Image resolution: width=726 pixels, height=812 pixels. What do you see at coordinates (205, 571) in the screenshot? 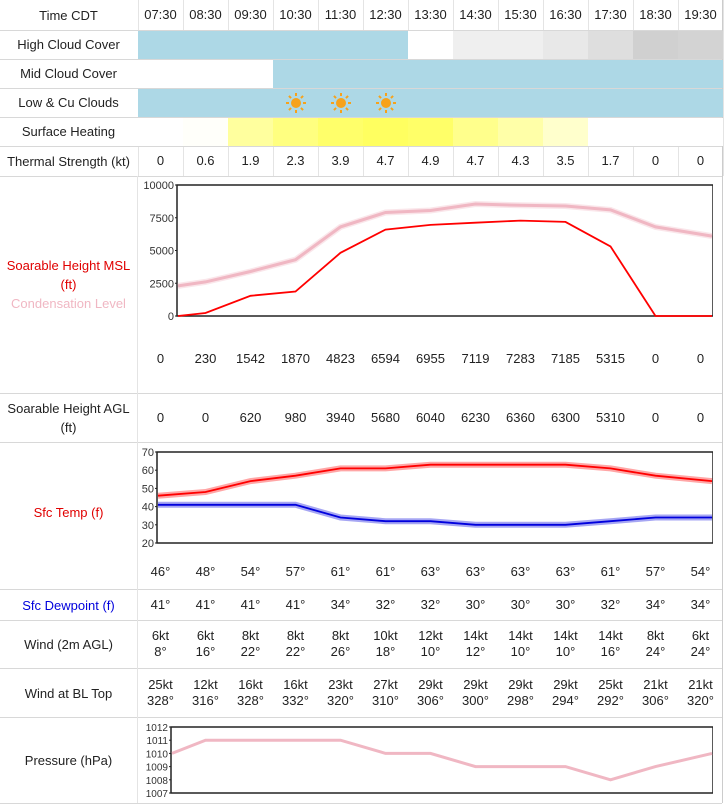
I see `sfc-temp-value: 48°` at bounding box center [205, 571].